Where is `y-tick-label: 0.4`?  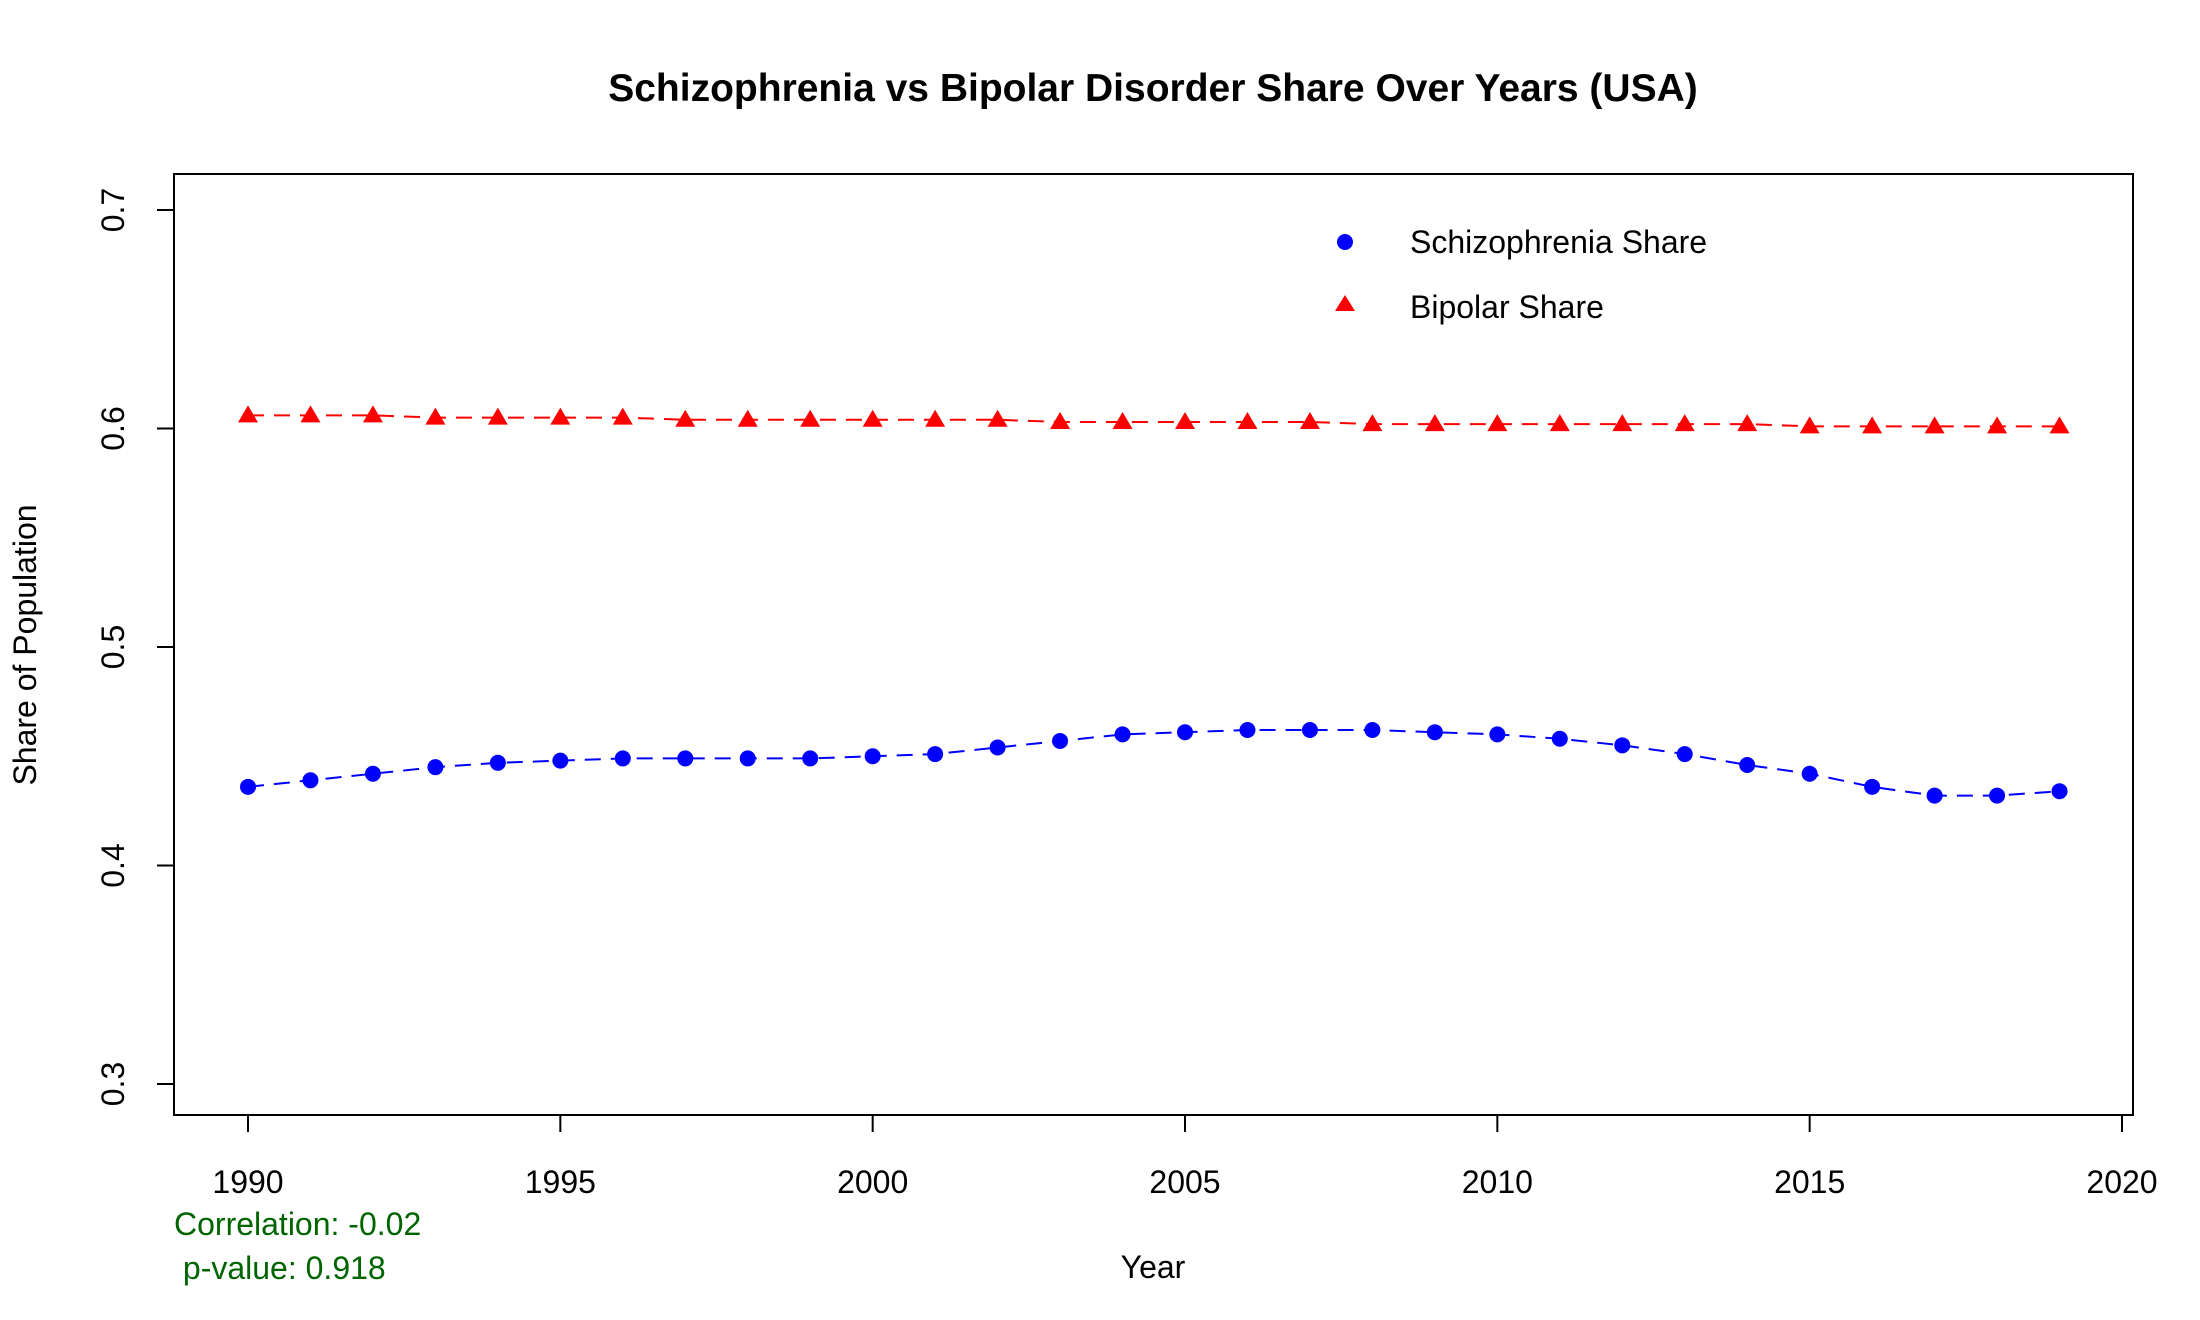
y-tick-label: 0.4 is located at coordinates (113, 865).